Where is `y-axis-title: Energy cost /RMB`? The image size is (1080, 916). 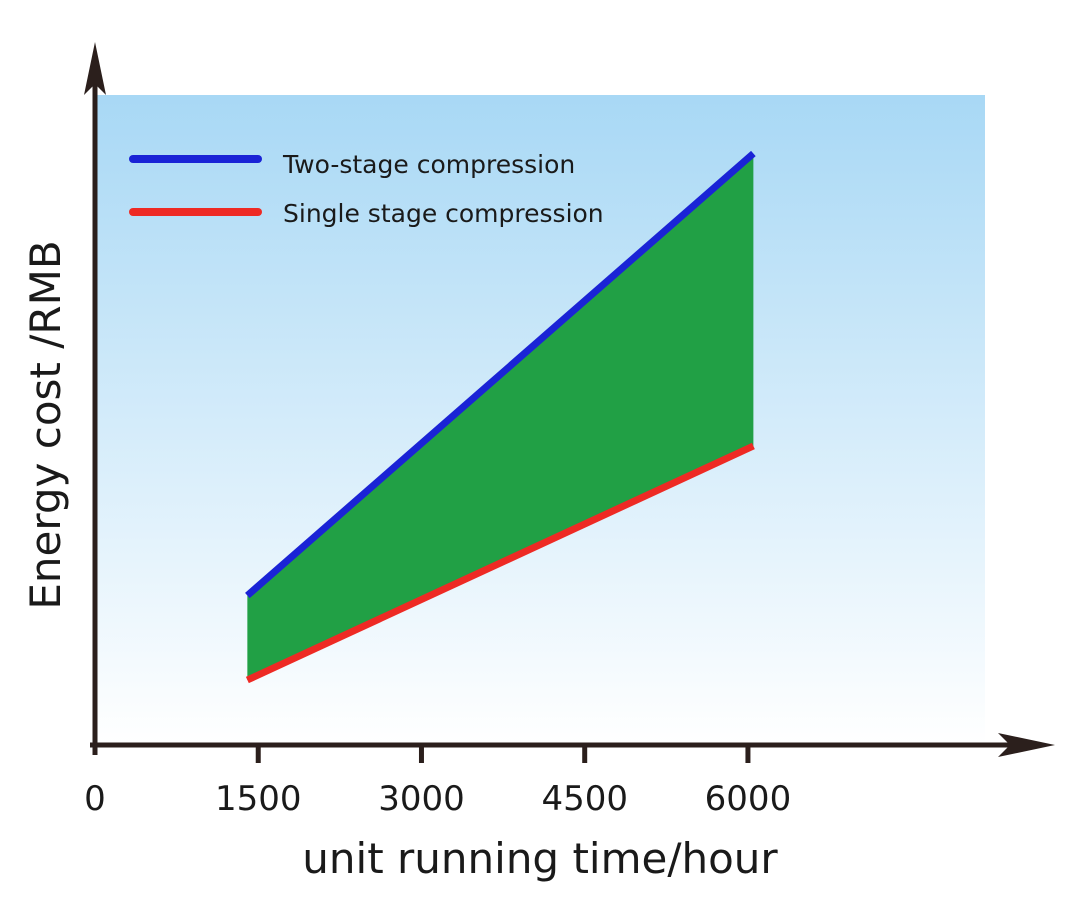
y-axis-title: Energy cost /RMB is located at coordinates (45, 424).